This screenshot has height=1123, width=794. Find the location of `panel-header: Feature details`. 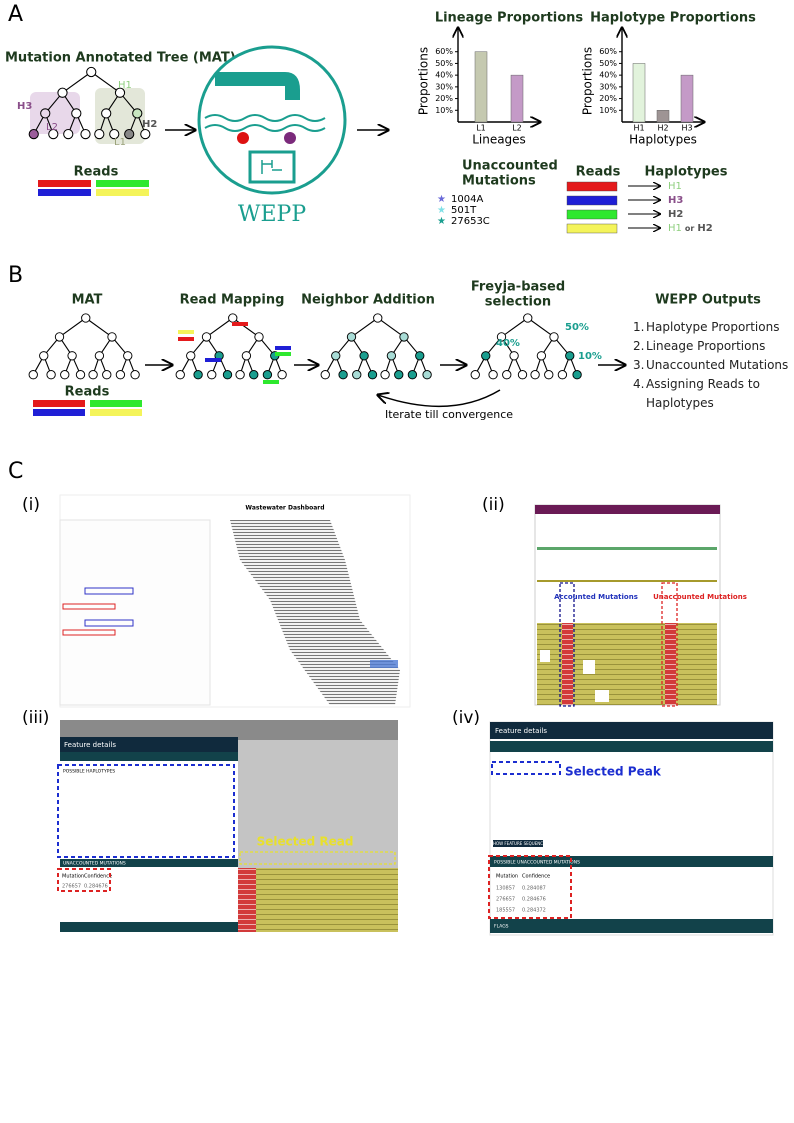

panel-header: Feature details is located at coordinates (521, 731).